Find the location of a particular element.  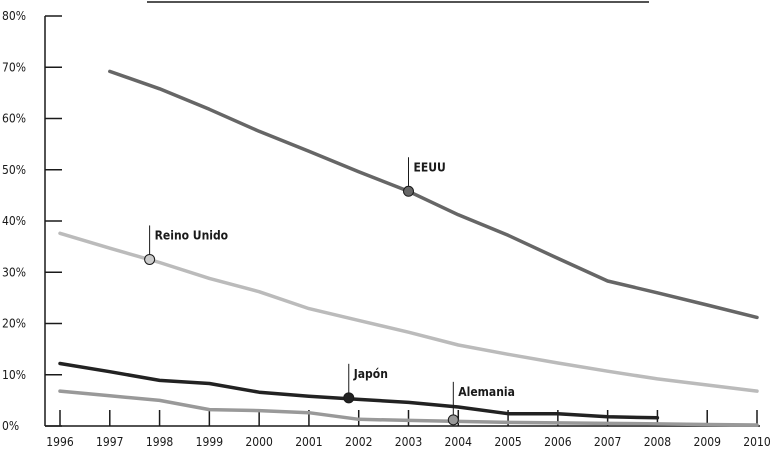

x-tick-label: 1997 is located at coordinates (109, 442).